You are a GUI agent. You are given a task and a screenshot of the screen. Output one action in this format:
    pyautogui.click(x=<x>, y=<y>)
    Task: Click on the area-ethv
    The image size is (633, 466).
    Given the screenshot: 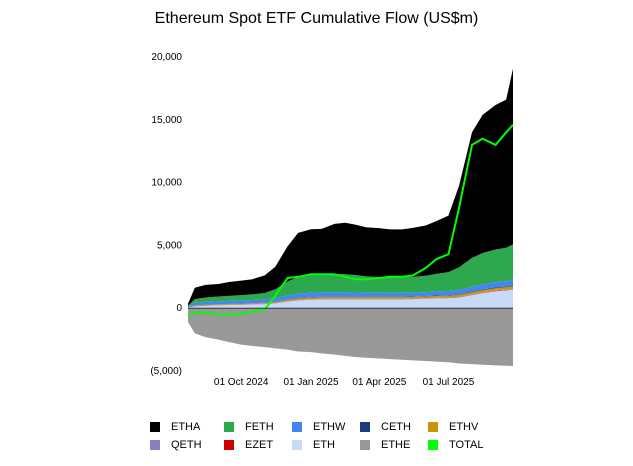 What is the action you would take?
    pyautogui.click(x=350, y=296)
    